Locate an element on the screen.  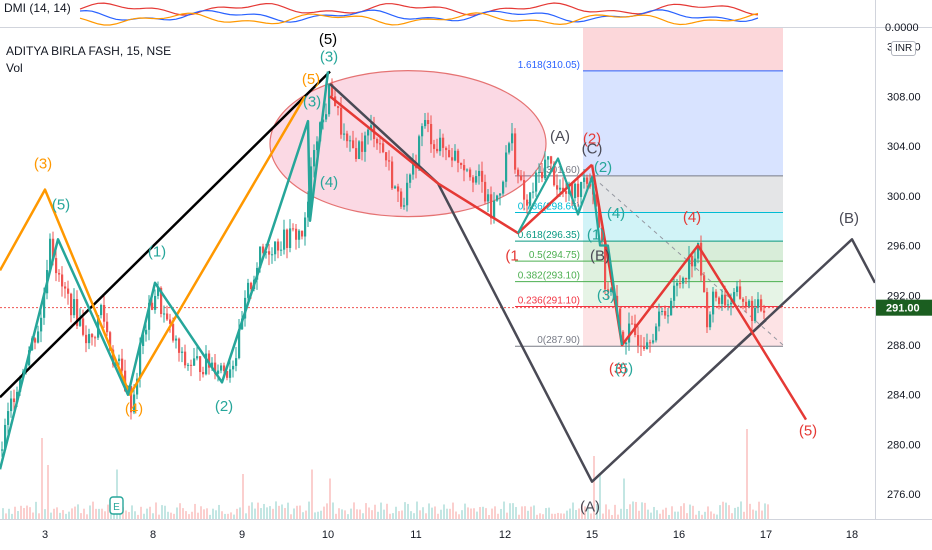
time-tick-label: 8 is located at coordinates (153, 535).